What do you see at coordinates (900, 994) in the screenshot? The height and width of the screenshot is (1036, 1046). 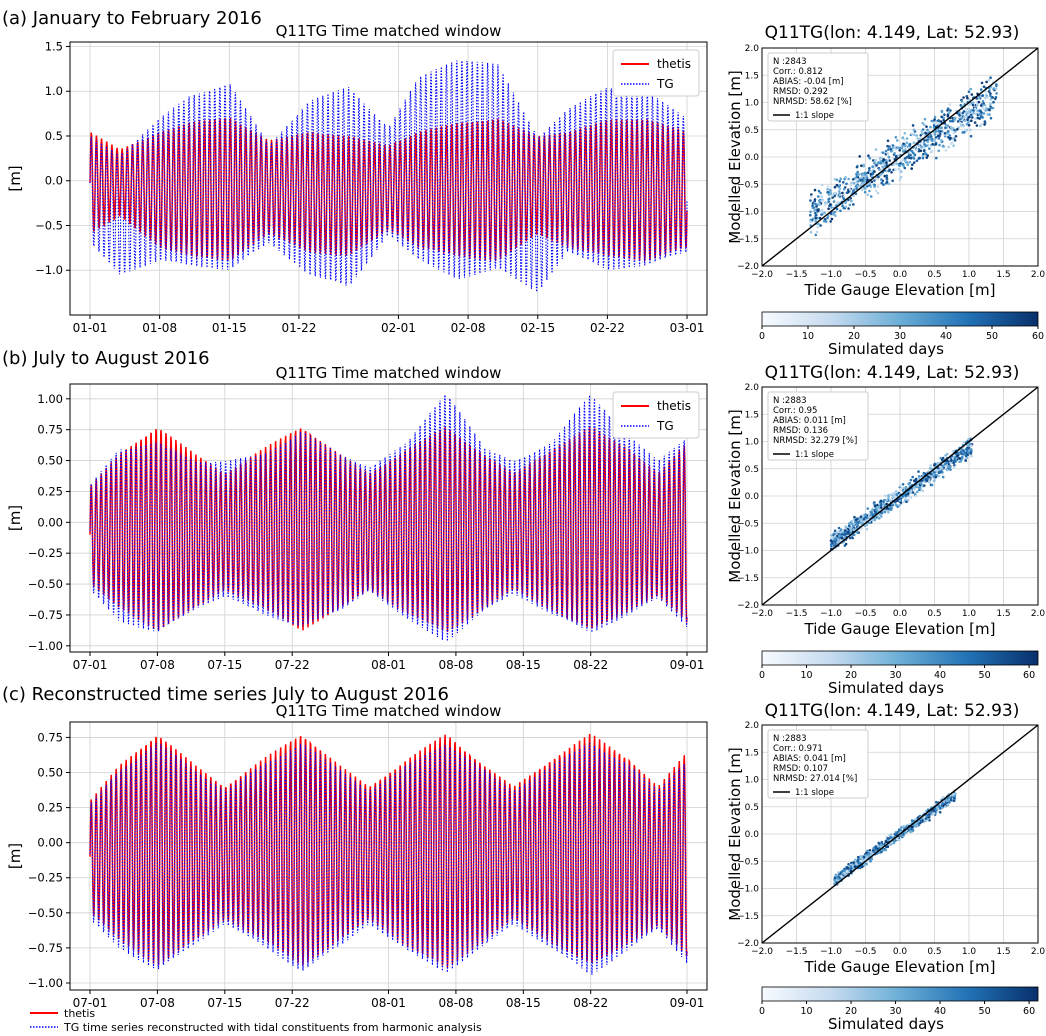 I see `colorbar` at bounding box center [900, 994].